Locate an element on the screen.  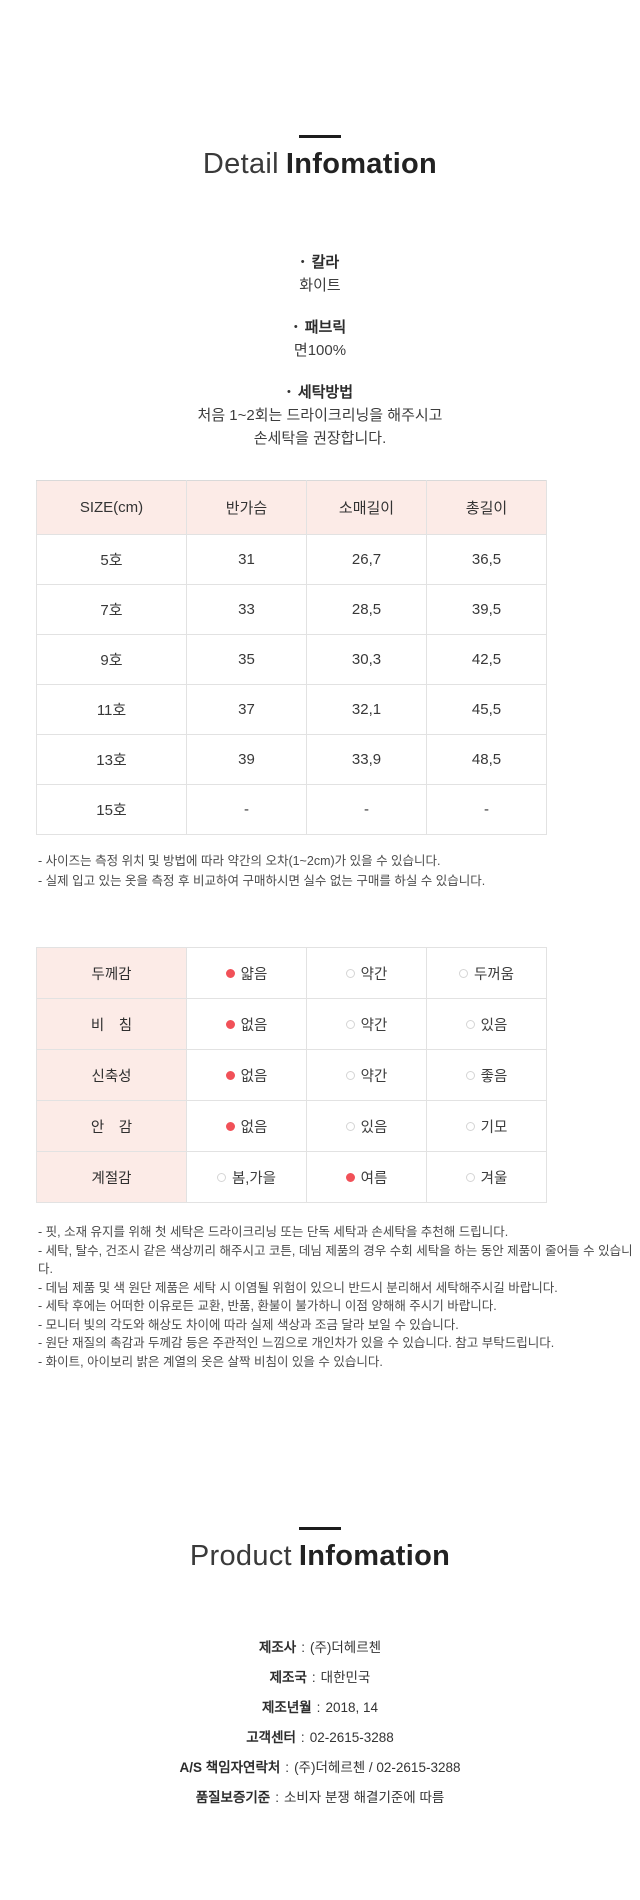
size-cell: 7호 is located at coordinates (111, 609).